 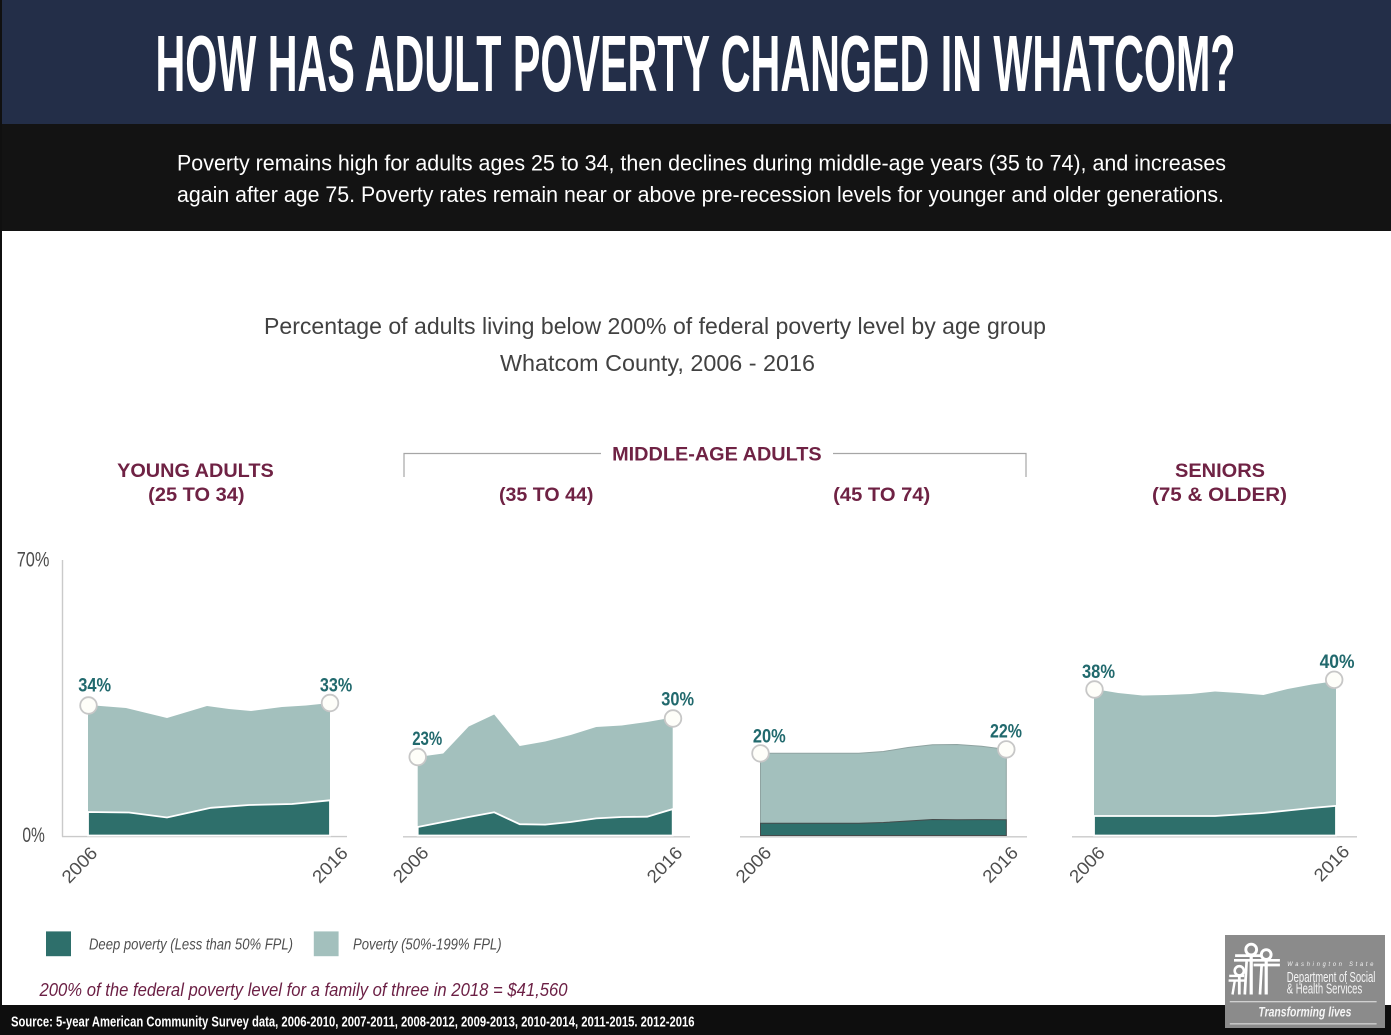 What do you see at coordinates (195, 471) in the screenshot?
I see `svg-text: YOUNG ADULTS` at bounding box center [195, 471].